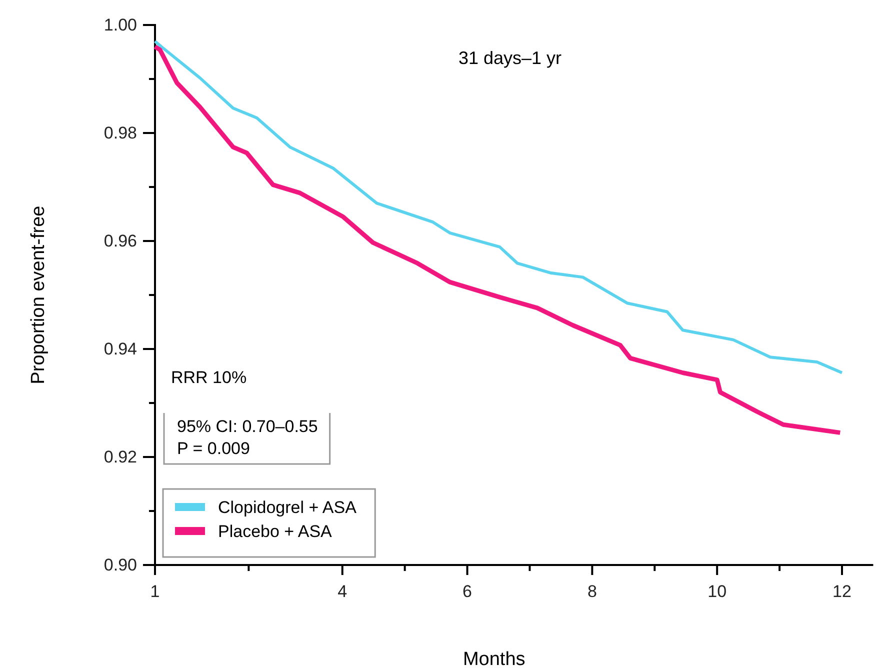  Describe the element at coordinates (717, 592) in the screenshot. I see `x-tick-label: 10` at that location.